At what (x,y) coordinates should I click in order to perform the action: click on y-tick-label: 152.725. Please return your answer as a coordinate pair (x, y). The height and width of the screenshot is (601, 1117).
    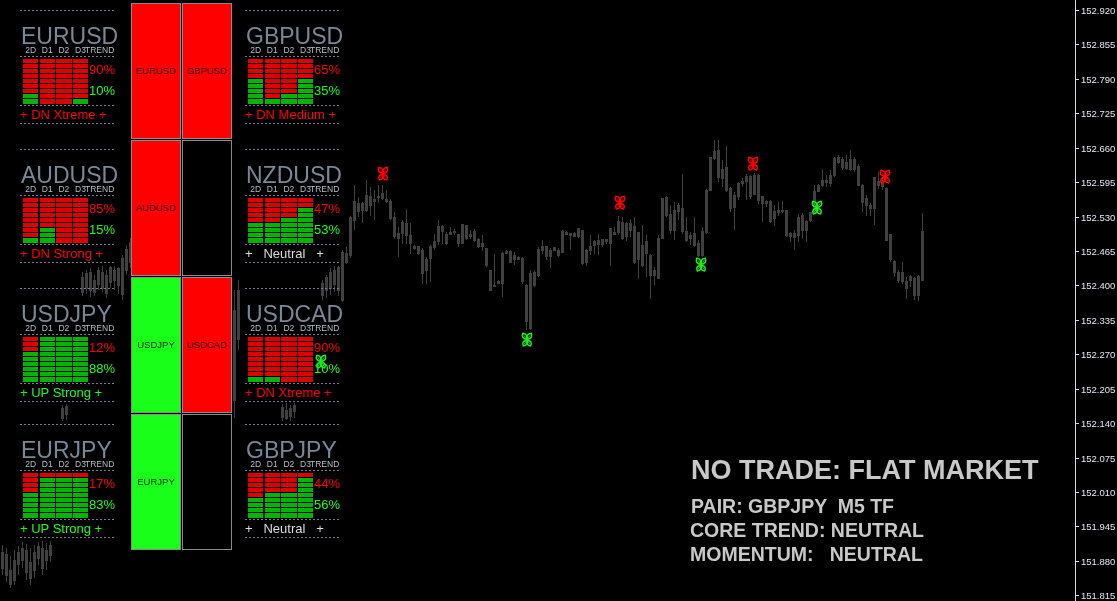
    Looking at the image, I should click on (1098, 113).